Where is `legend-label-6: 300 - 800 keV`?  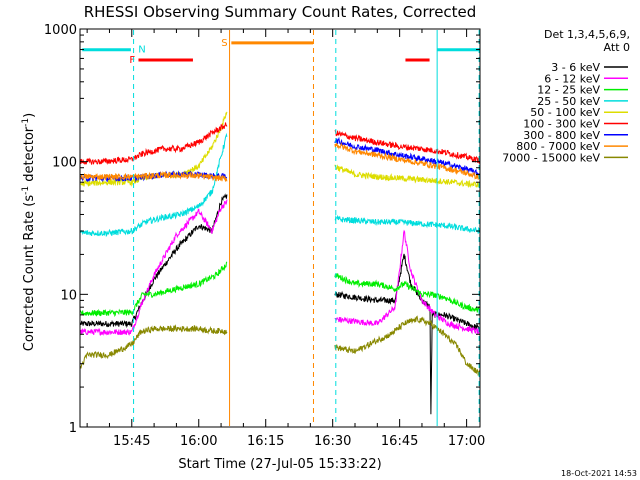 legend-label-6: 300 - 800 keV is located at coordinates (561, 135).